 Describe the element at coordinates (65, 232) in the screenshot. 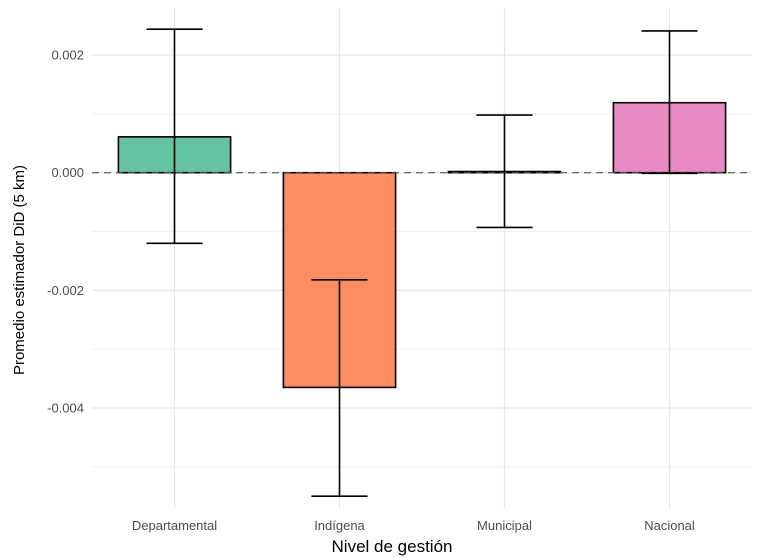

I see `y-tick-labels: 0.002 0.000 -0.002 -0.004` at that location.